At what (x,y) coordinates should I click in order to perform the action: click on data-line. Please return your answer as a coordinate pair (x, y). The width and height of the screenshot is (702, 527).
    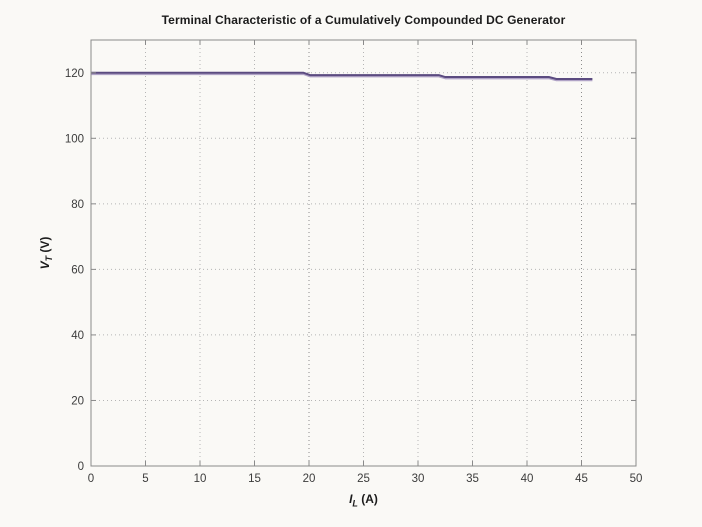
    Looking at the image, I should click on (342, 75).